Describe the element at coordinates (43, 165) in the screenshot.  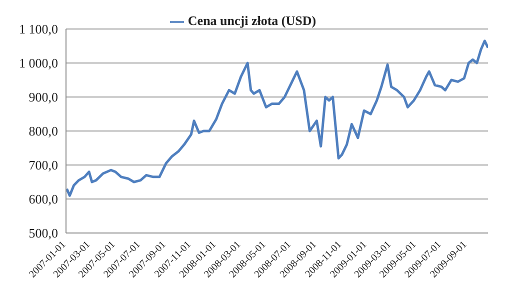
I see `y-tick-label: 700,0` at that location.